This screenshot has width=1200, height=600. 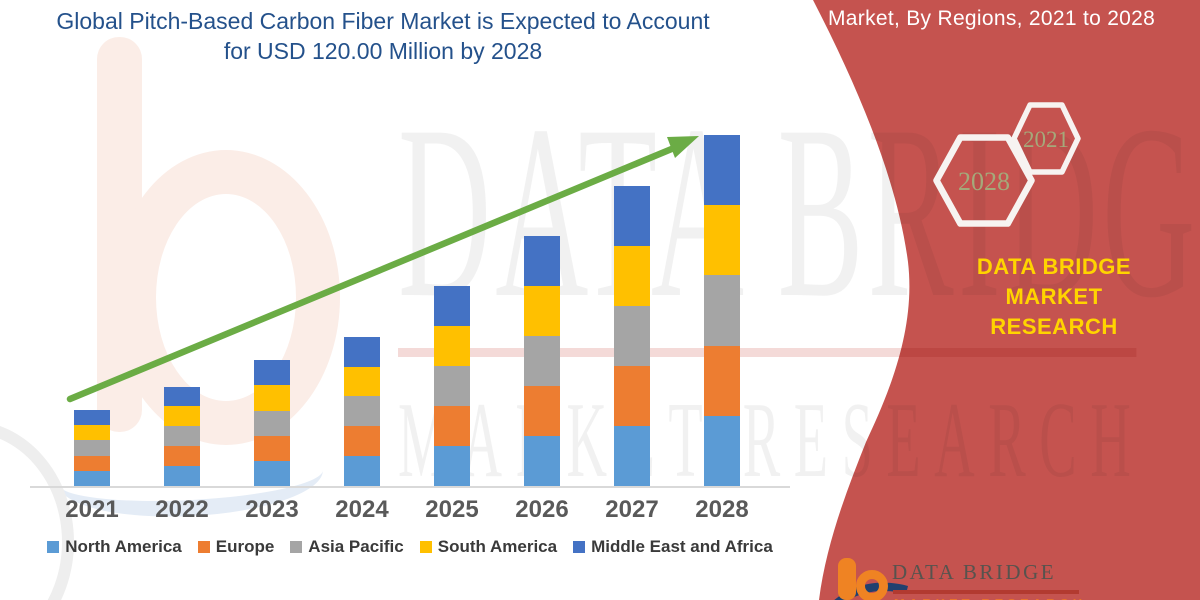 What do you see at coordinates (182, 509) in the screenshot?
I see `x-axis-label: 2022` at bounding box center [182, 509].